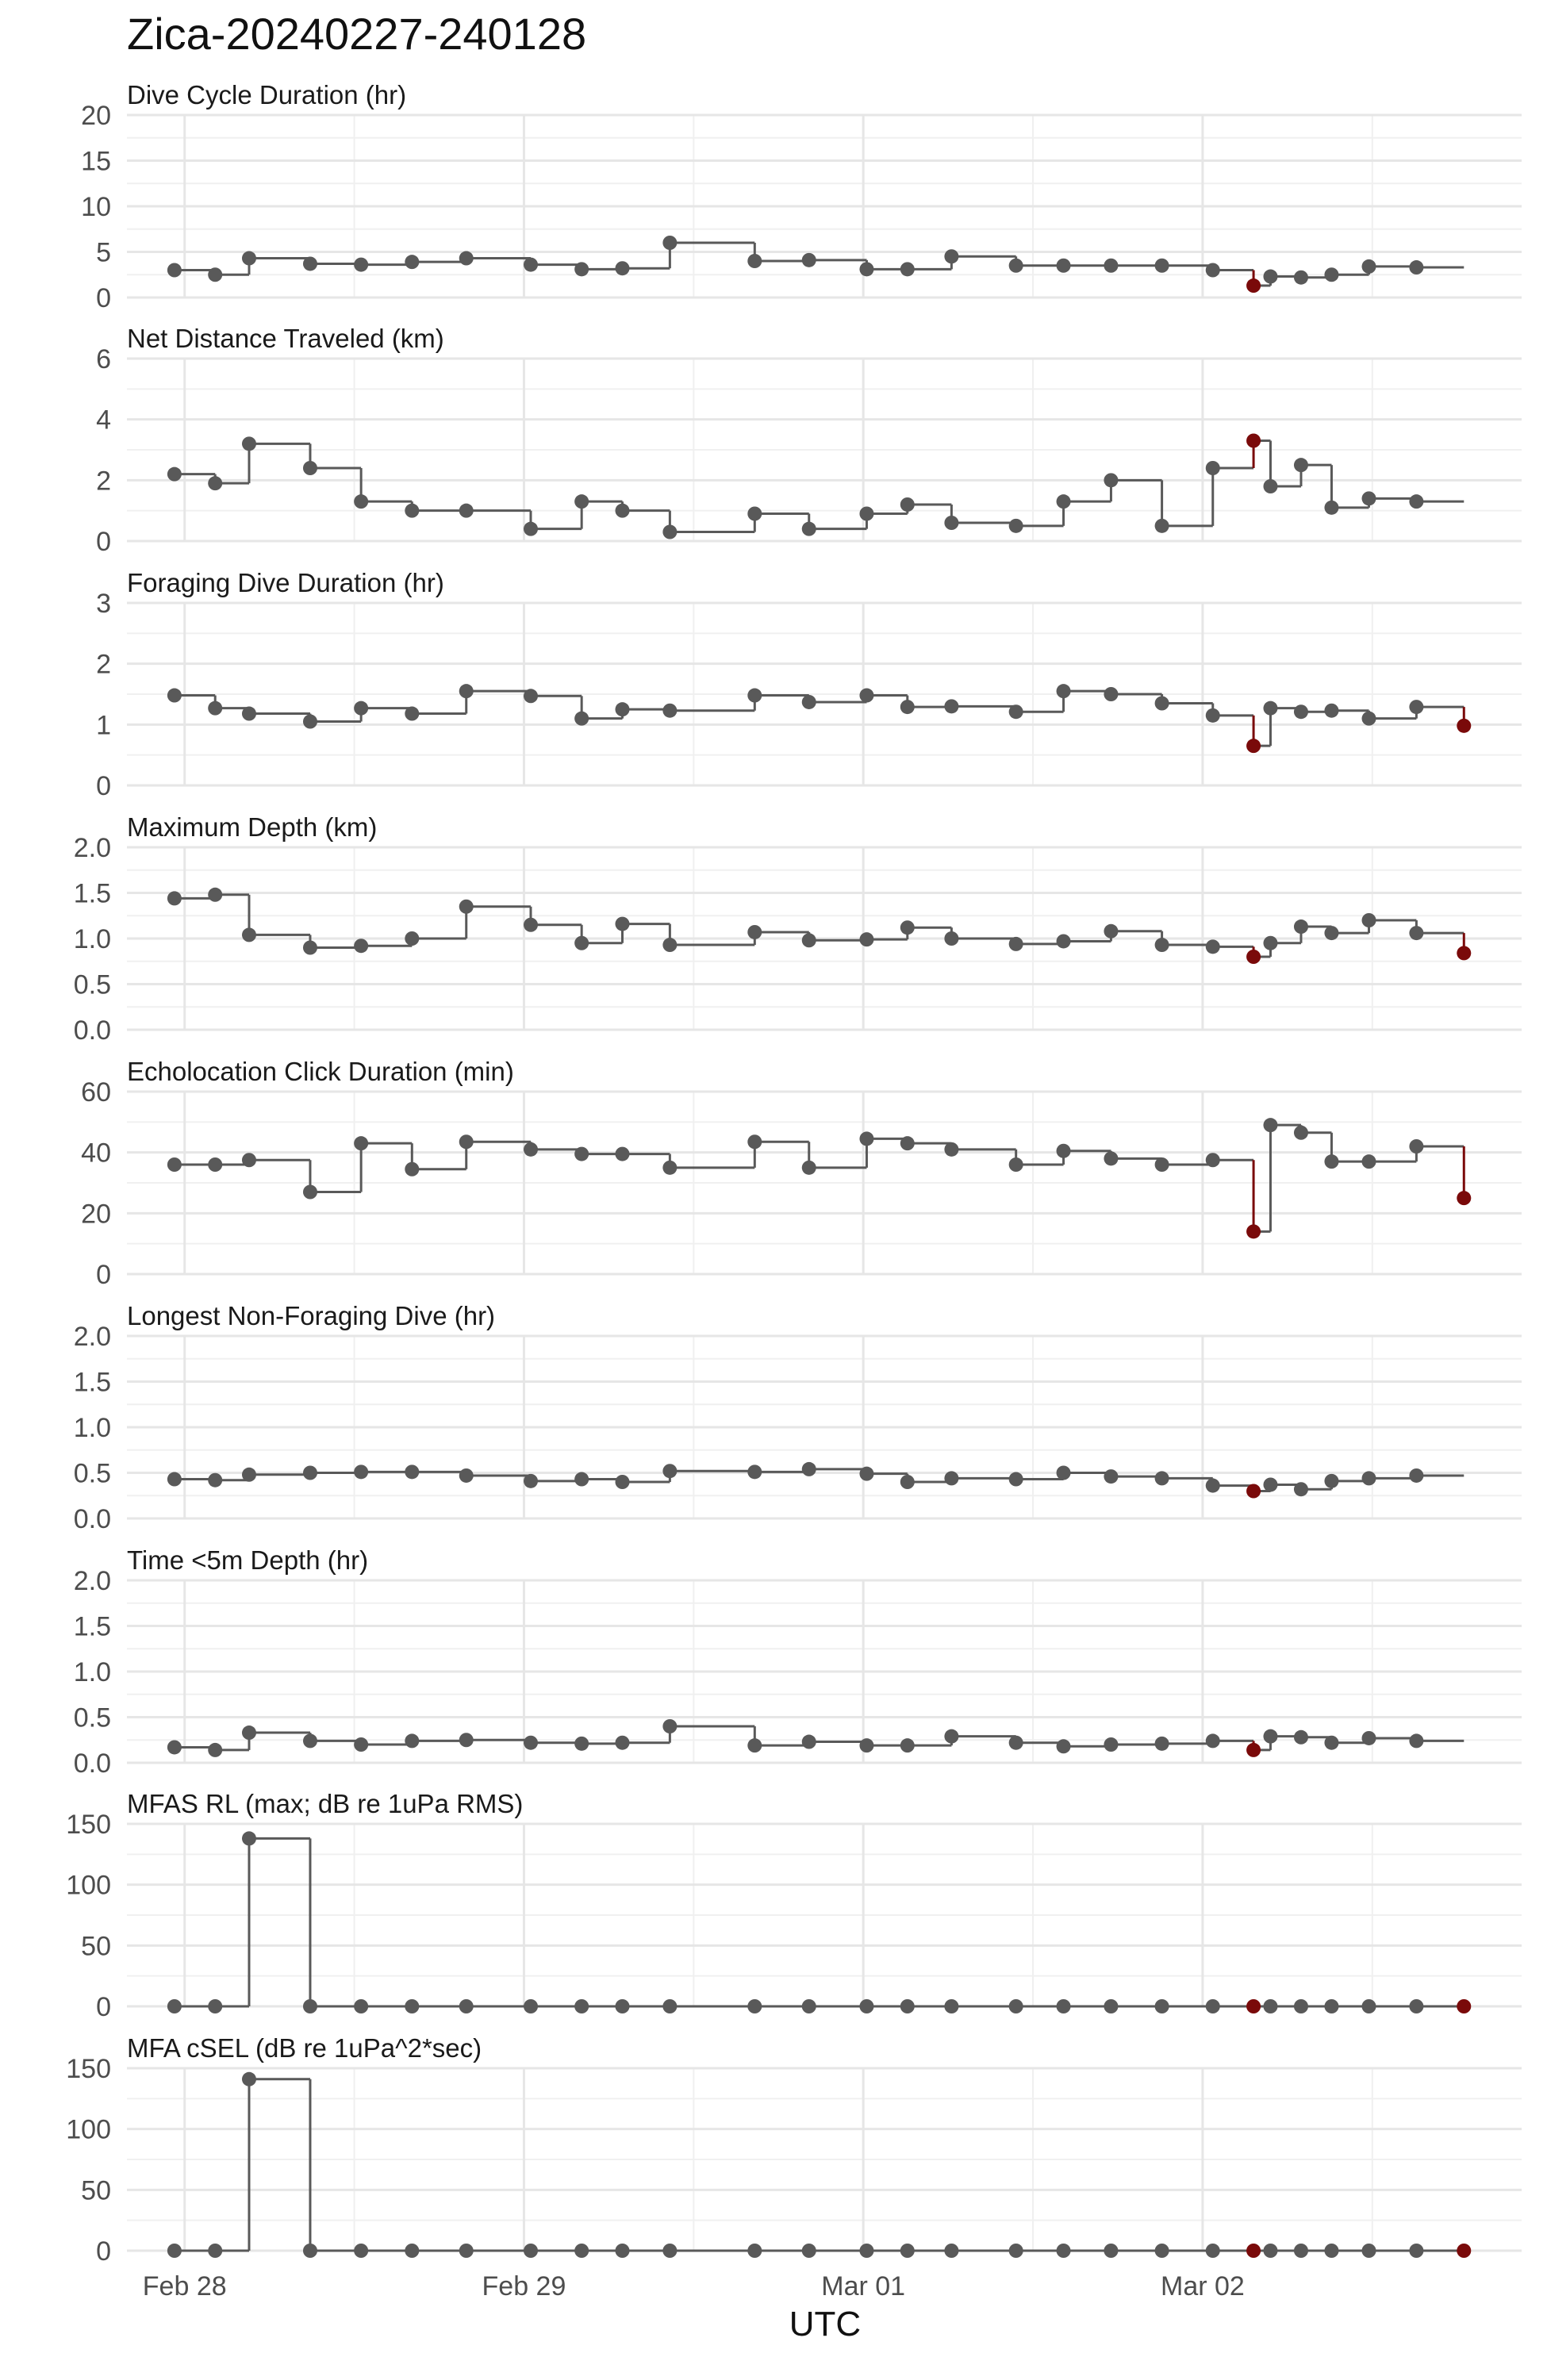 This screenshot has height=2380, width=1547. What do you see at coordinates (92, 1627) in the screenshot?
I see `y-tick-label: 1.5` at bounding box center [92, 1627].